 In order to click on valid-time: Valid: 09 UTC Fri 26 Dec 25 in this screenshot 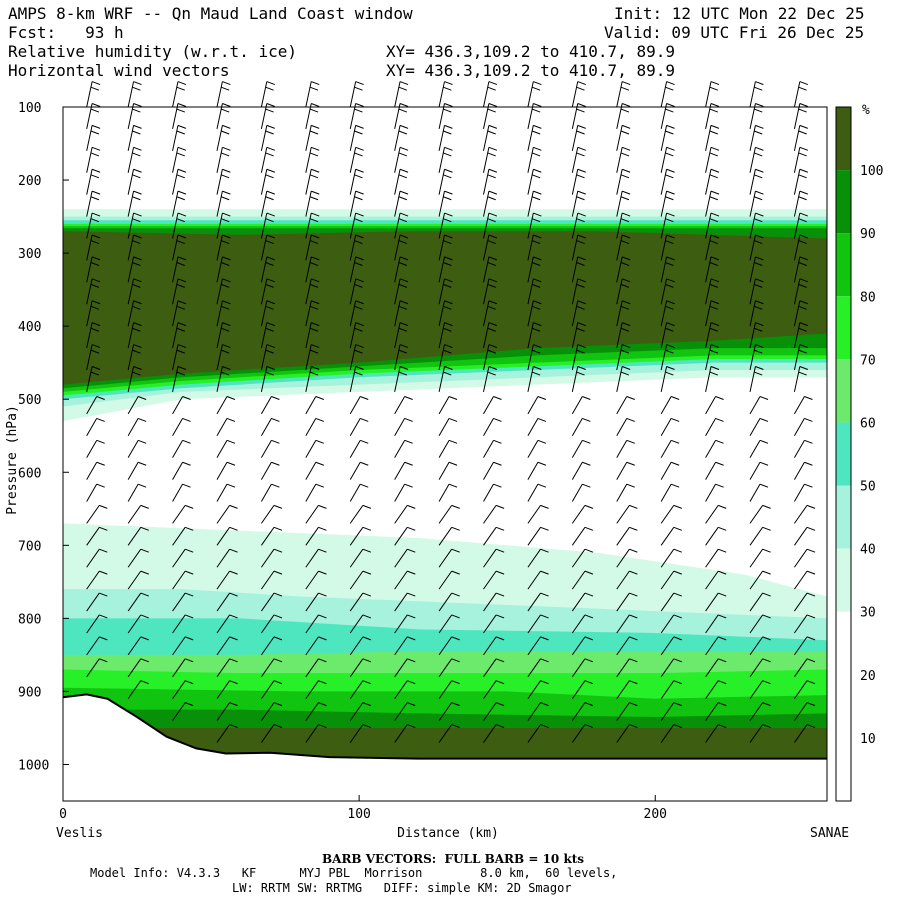, I will do `click(734, 32)`.